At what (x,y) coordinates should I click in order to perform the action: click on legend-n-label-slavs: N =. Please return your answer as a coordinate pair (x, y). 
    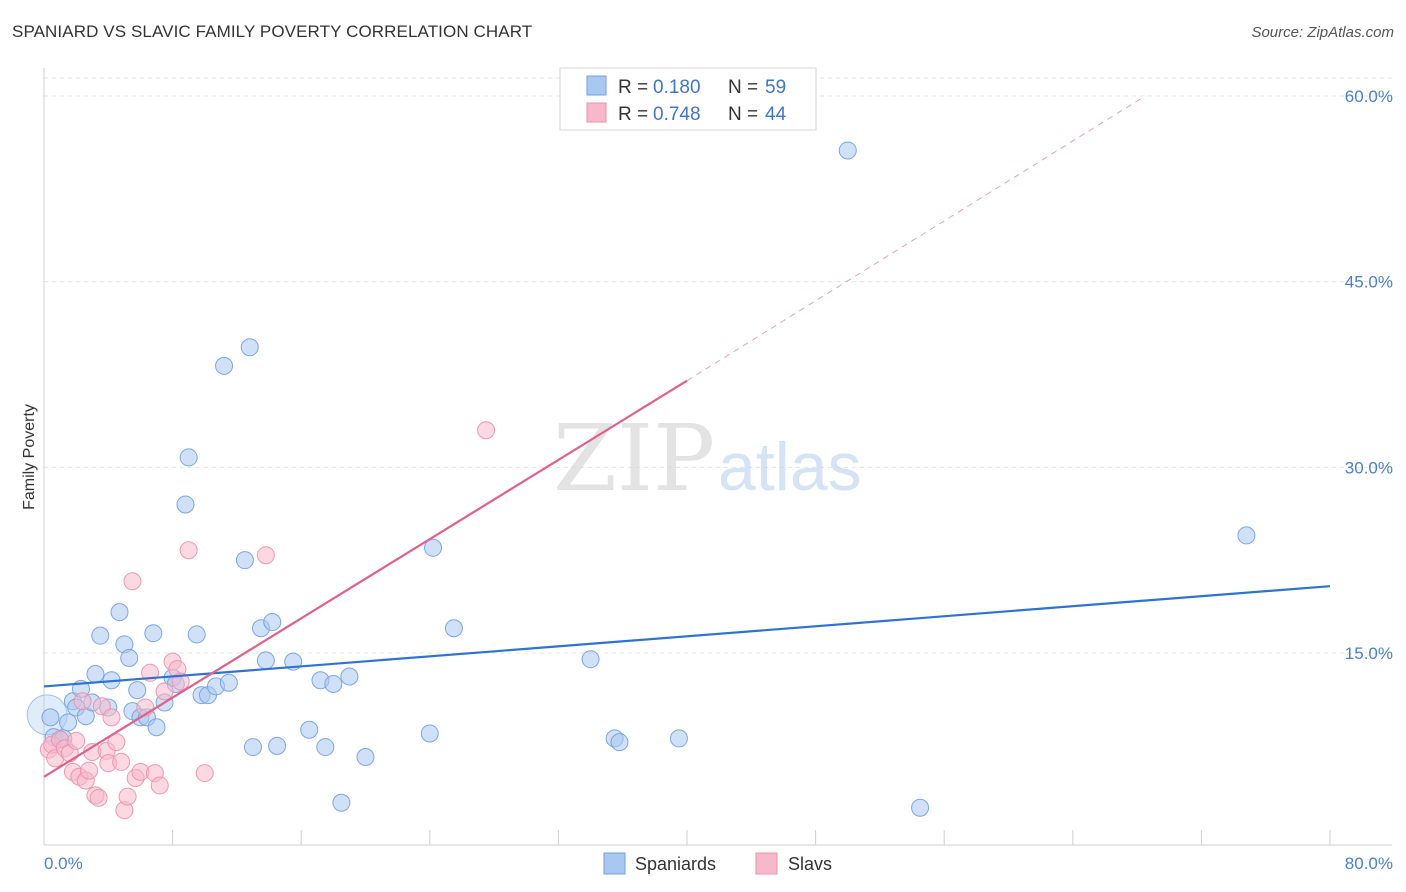
    Looking at the image, I should click on (743, 114).